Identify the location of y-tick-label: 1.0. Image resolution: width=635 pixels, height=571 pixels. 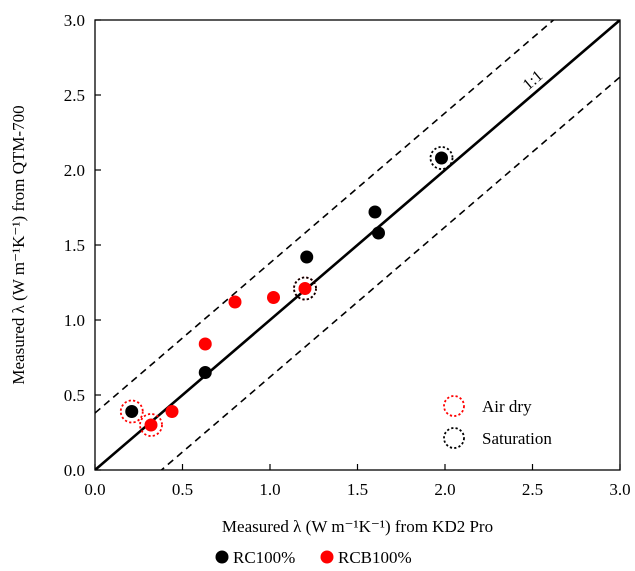
(74, 320).